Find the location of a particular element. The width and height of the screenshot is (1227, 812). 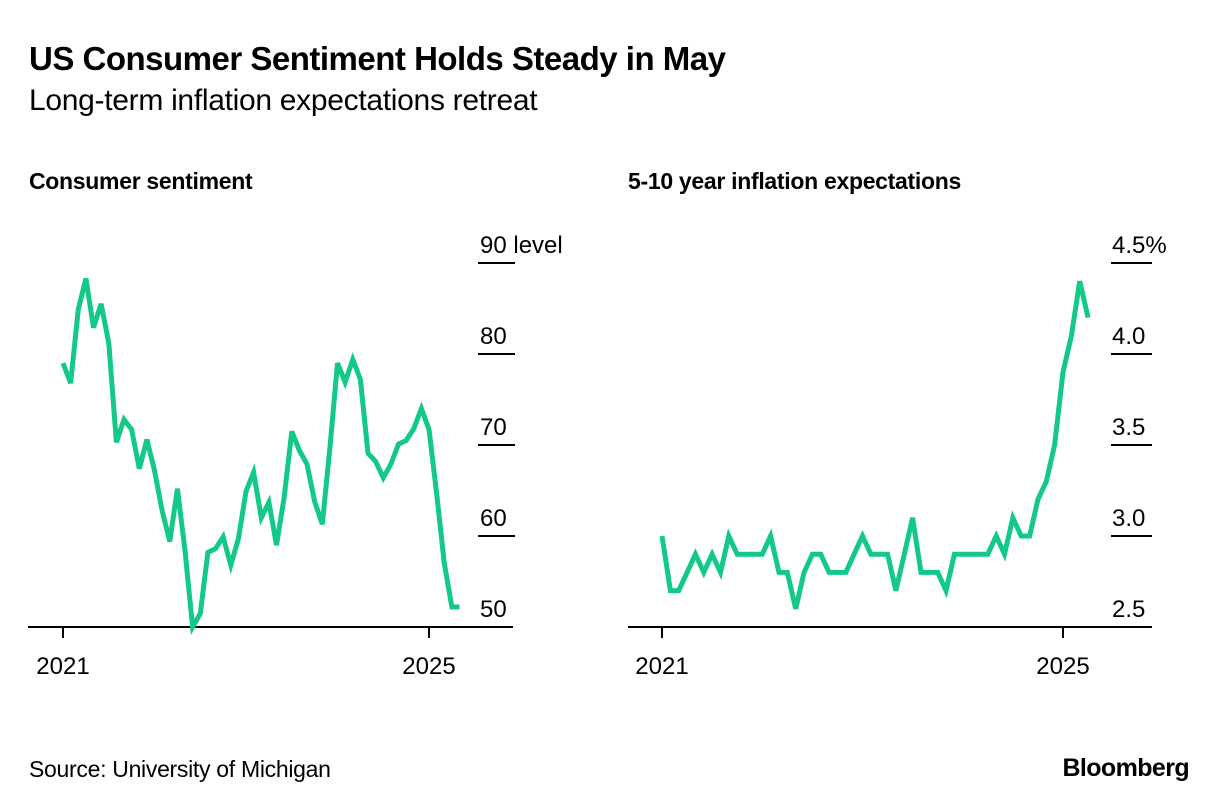

left-x-tick-label: 2025 is located at coordinates (428, 666).